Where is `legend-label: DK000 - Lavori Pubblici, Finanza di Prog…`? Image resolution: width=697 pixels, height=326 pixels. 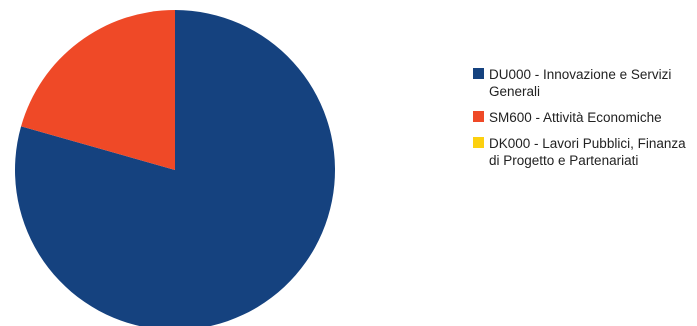 legend-label: DK000 - Lavori Pubblici, Finanza di Prog… is located at coordinates (587, 152).